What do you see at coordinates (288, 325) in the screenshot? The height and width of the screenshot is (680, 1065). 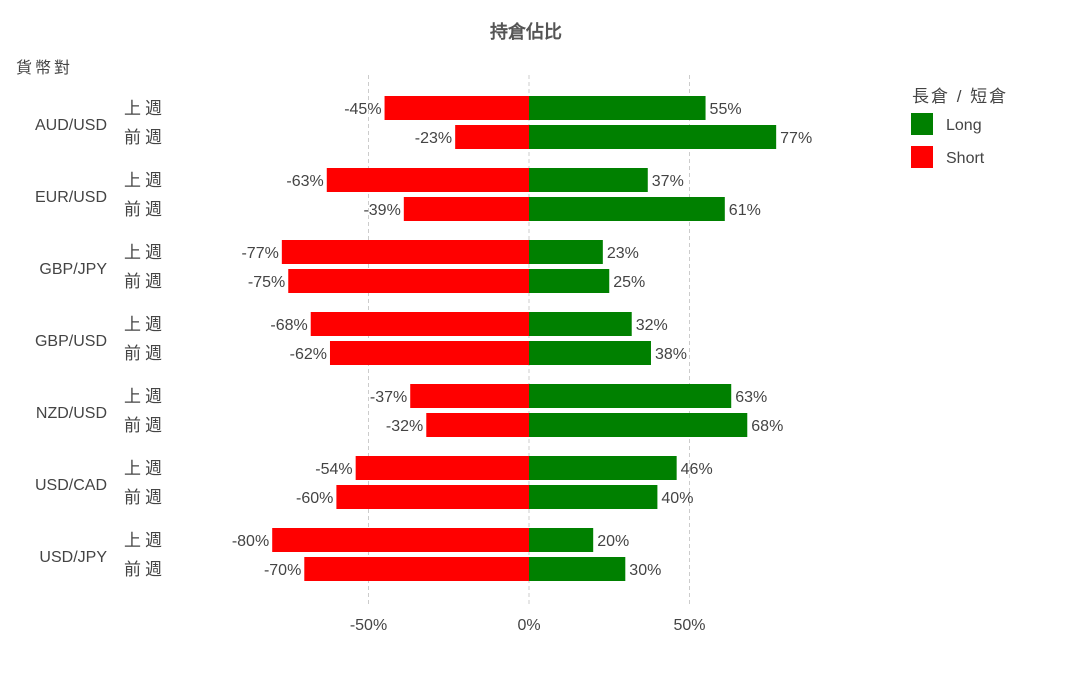 I see `data-label: -68%` at bounding box center [288, 325].